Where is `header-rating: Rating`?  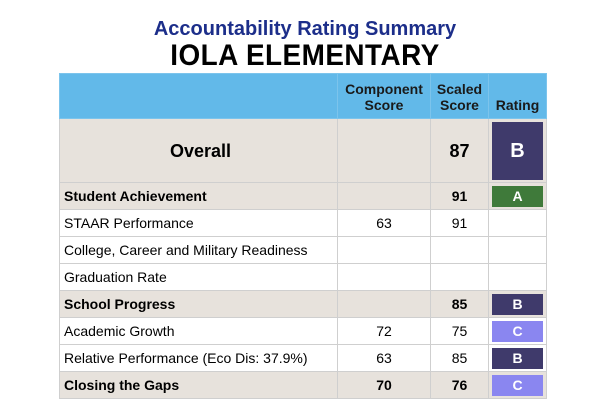
header-rating: Rating is located at coordinates (517, 96).